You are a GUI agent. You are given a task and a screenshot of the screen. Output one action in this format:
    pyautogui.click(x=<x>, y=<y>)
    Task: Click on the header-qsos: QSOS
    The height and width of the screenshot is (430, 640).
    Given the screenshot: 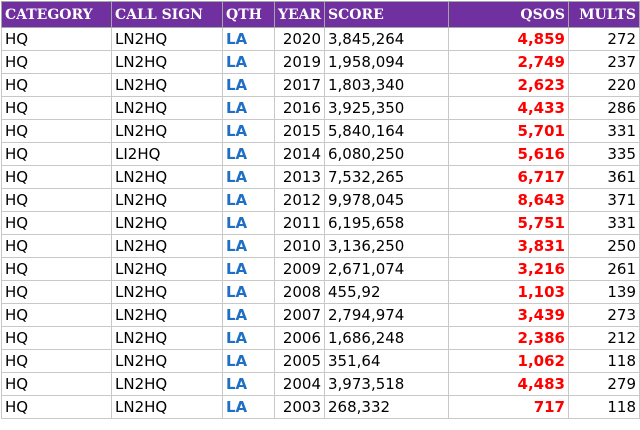 What is the action you would take?
    pyautogui.click(x=508, y=14)
    